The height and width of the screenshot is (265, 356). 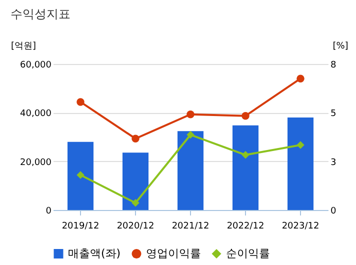 I want to click on y-axis-title: [억원], so click(x=23, y=47).